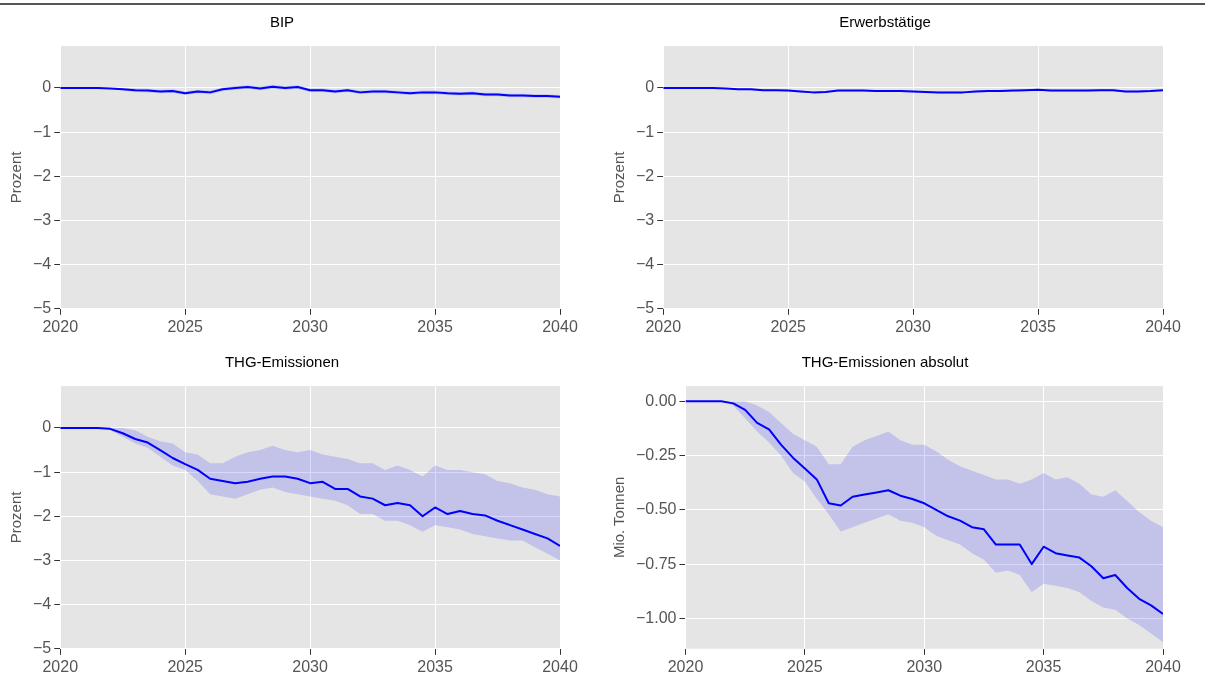  I want to click on y-tick-label: −0.75, so click(656, 563).